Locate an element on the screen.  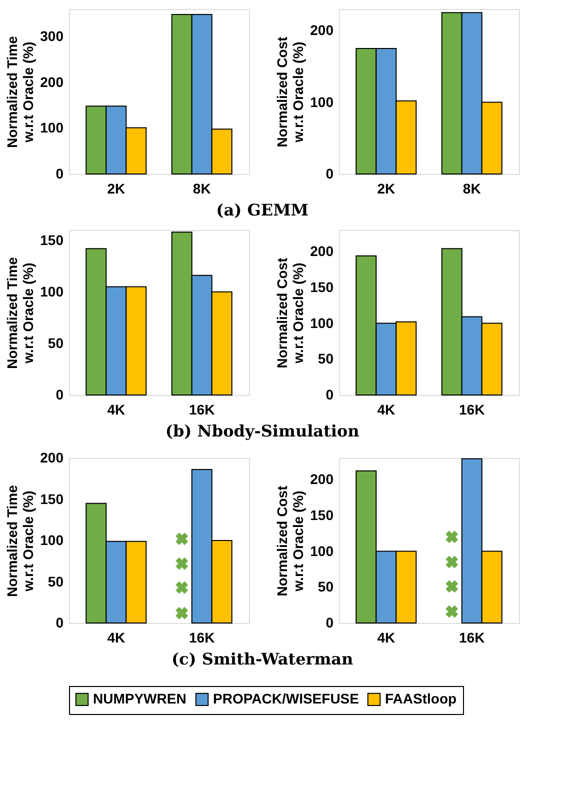
y-tick-label: 300 is located at coordinates (52, 36).